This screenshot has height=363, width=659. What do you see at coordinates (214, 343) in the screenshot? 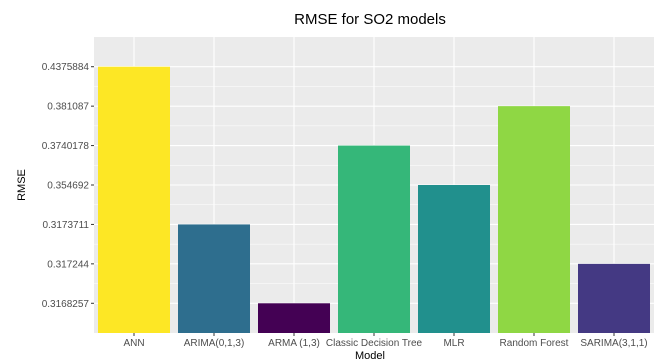
I see `x-tick-label: ARIMA(0,1,3)` at bounding box center [214, 343].